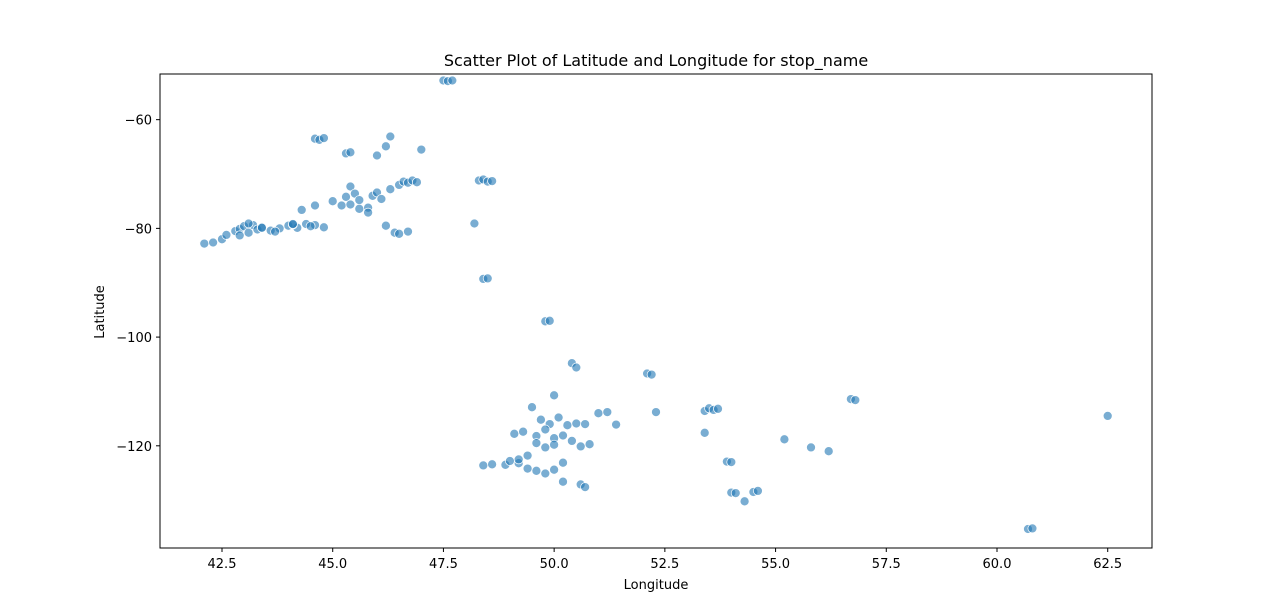  Describe the element at coordinates (443, 564) in the screenshot. I see `x-tick-label: 47.5` at that location.